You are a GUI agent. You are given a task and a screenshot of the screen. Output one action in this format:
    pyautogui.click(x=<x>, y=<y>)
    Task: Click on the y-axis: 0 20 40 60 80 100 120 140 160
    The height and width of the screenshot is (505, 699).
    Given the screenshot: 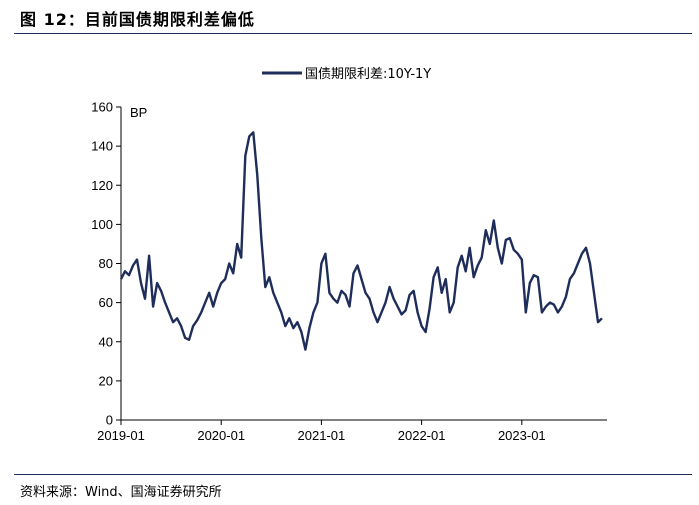 What is the action you would take?
    pyautogui.click(x=106, y=264)
    